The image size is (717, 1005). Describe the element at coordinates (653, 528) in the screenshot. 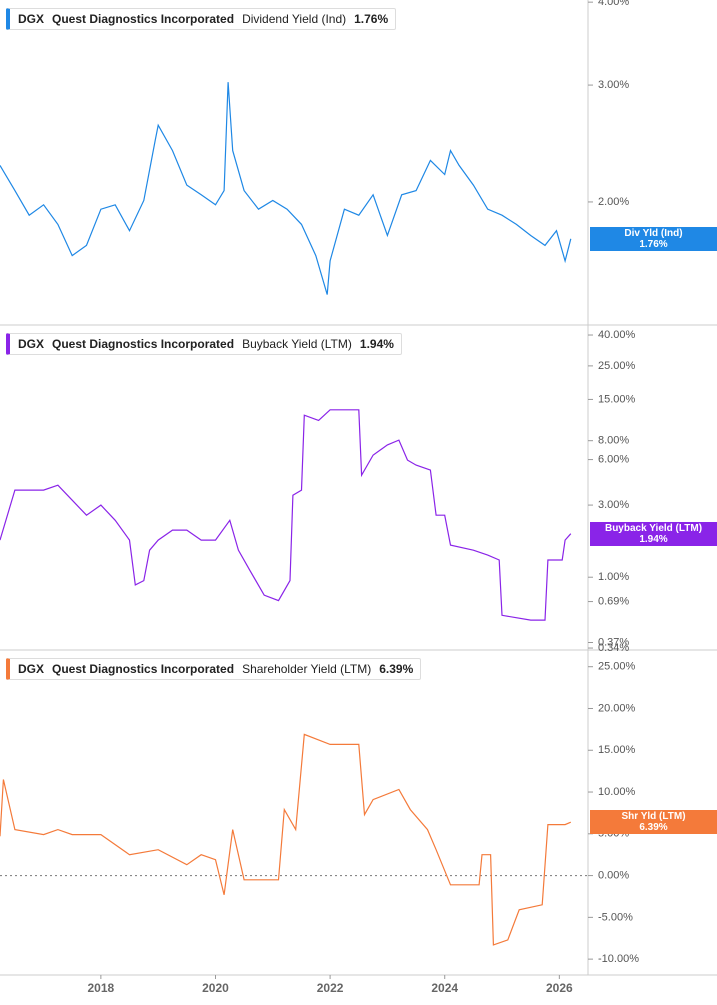

I see `tag-name: Buyback Yield (LTM)` at that location.